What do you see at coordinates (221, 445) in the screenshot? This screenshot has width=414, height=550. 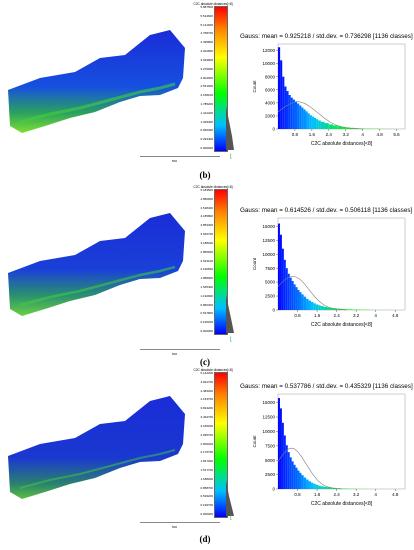 I see `colorbar` at bounding box center [221, 445].